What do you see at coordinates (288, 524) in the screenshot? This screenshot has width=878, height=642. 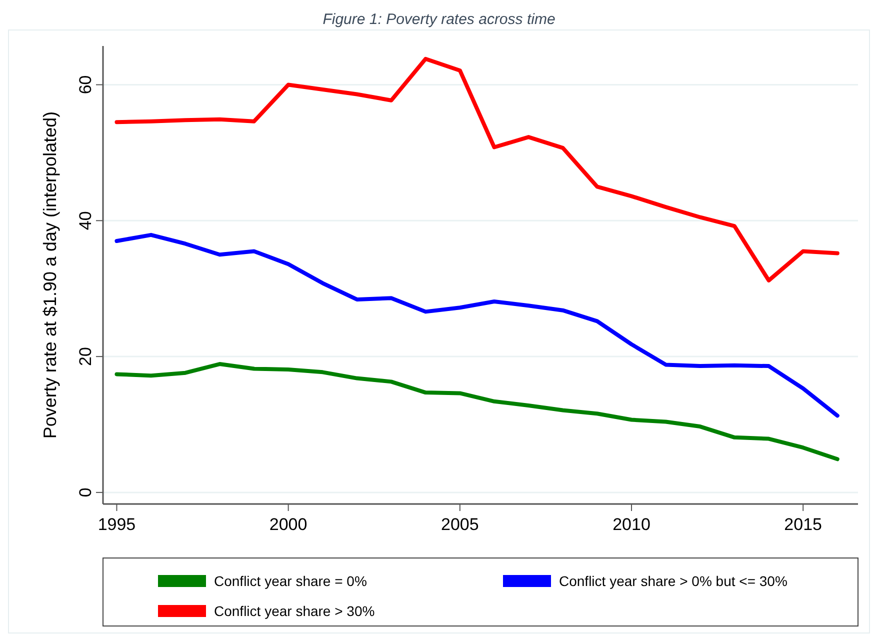 I see `x-tick-label: 2000` at bounding box center [288, 524].